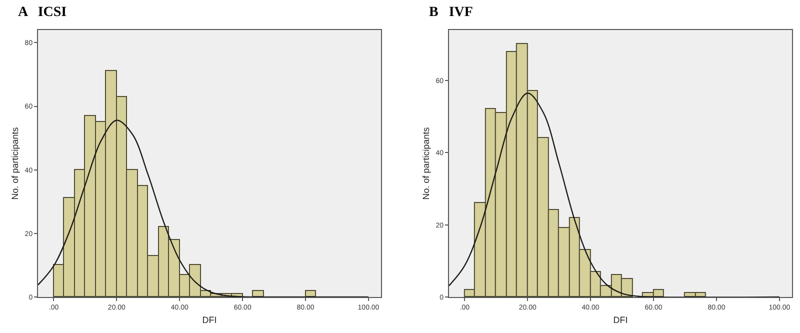 The width and height of the screenshot is (800, 333). What do you see at coordinates (42, 12) in the screenshot?
I see `chart-title: A ICSI` at bounding box center [42, 12].